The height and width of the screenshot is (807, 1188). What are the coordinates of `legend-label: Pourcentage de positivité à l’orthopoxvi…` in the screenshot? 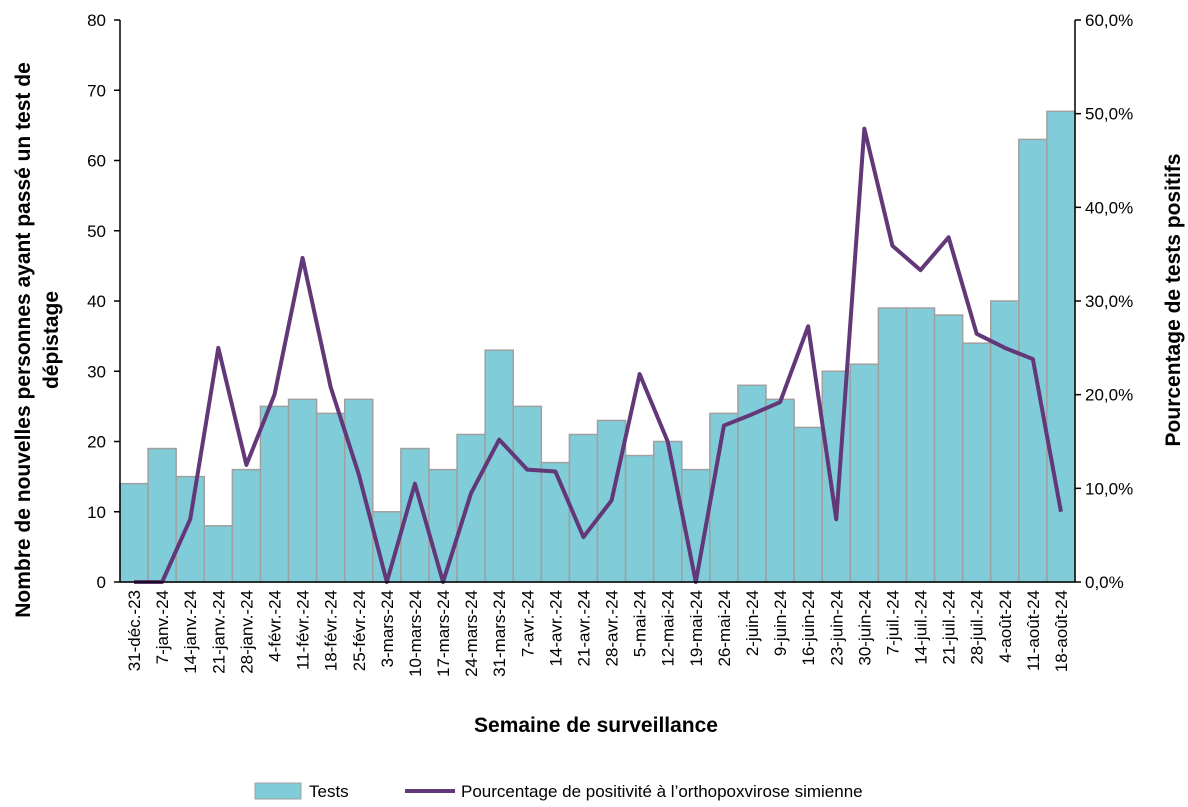 It's located at (662, 791).